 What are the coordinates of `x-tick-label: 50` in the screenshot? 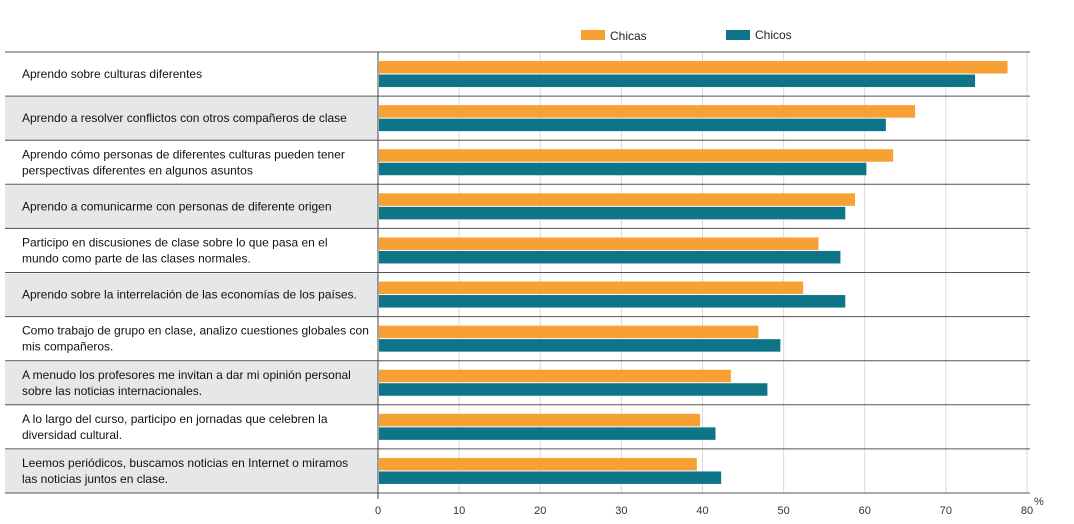 It's located at (784, 511).